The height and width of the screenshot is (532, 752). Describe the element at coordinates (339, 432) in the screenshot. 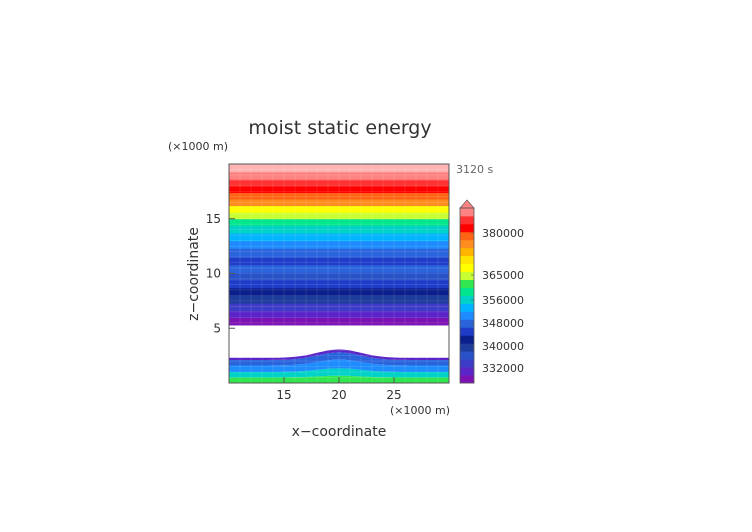

I see `x-axis-label: x−coordinate` at that location.